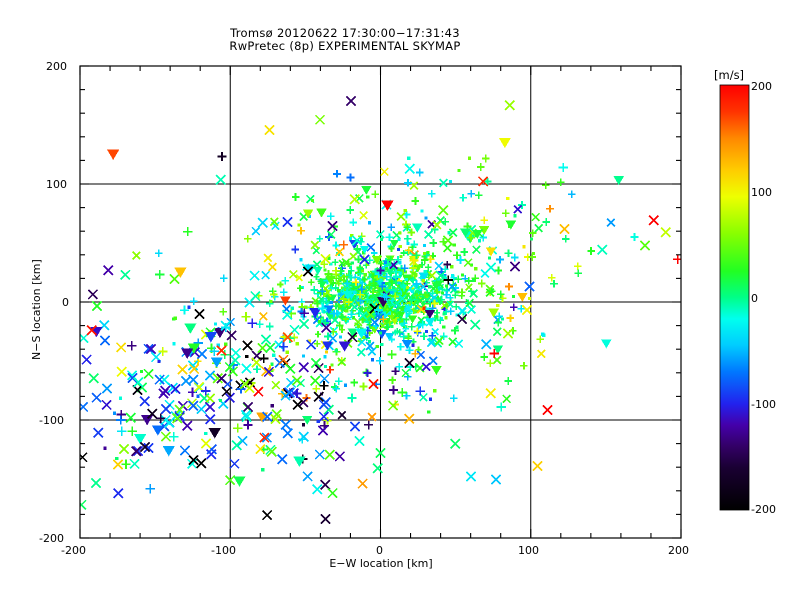 This screenshot has height=600, width=800. I want to click on y-axis-label: N−S location [km], so click(36, 309).